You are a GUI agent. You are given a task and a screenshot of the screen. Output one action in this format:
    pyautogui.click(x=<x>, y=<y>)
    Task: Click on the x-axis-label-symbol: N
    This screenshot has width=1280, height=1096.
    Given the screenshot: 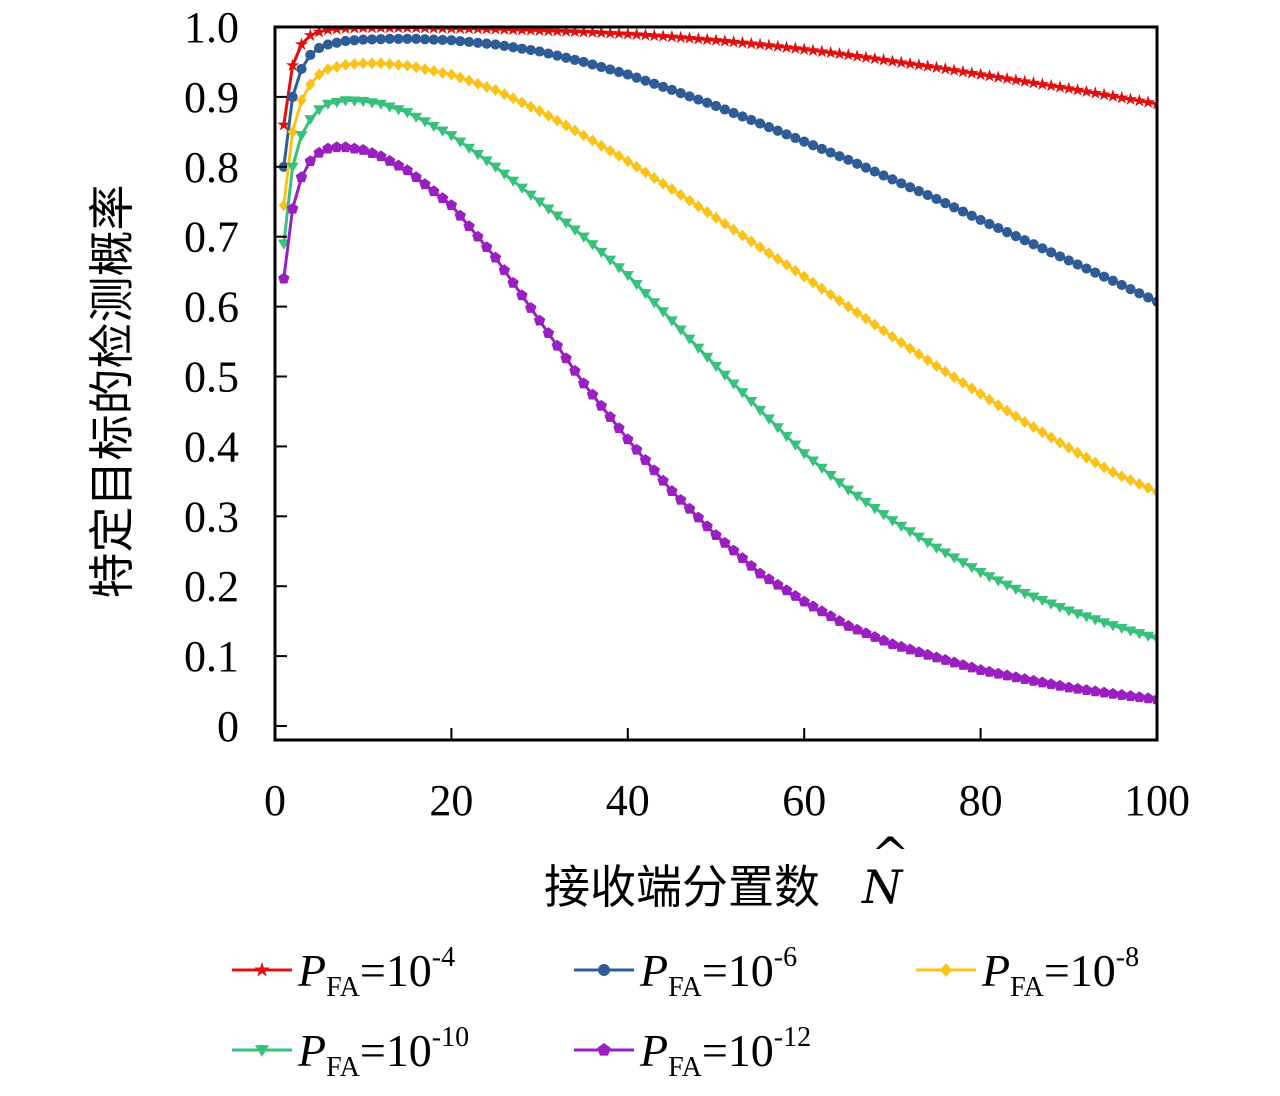 What is the action you would take?
    pyautogui.click(x=882, y=887)
    